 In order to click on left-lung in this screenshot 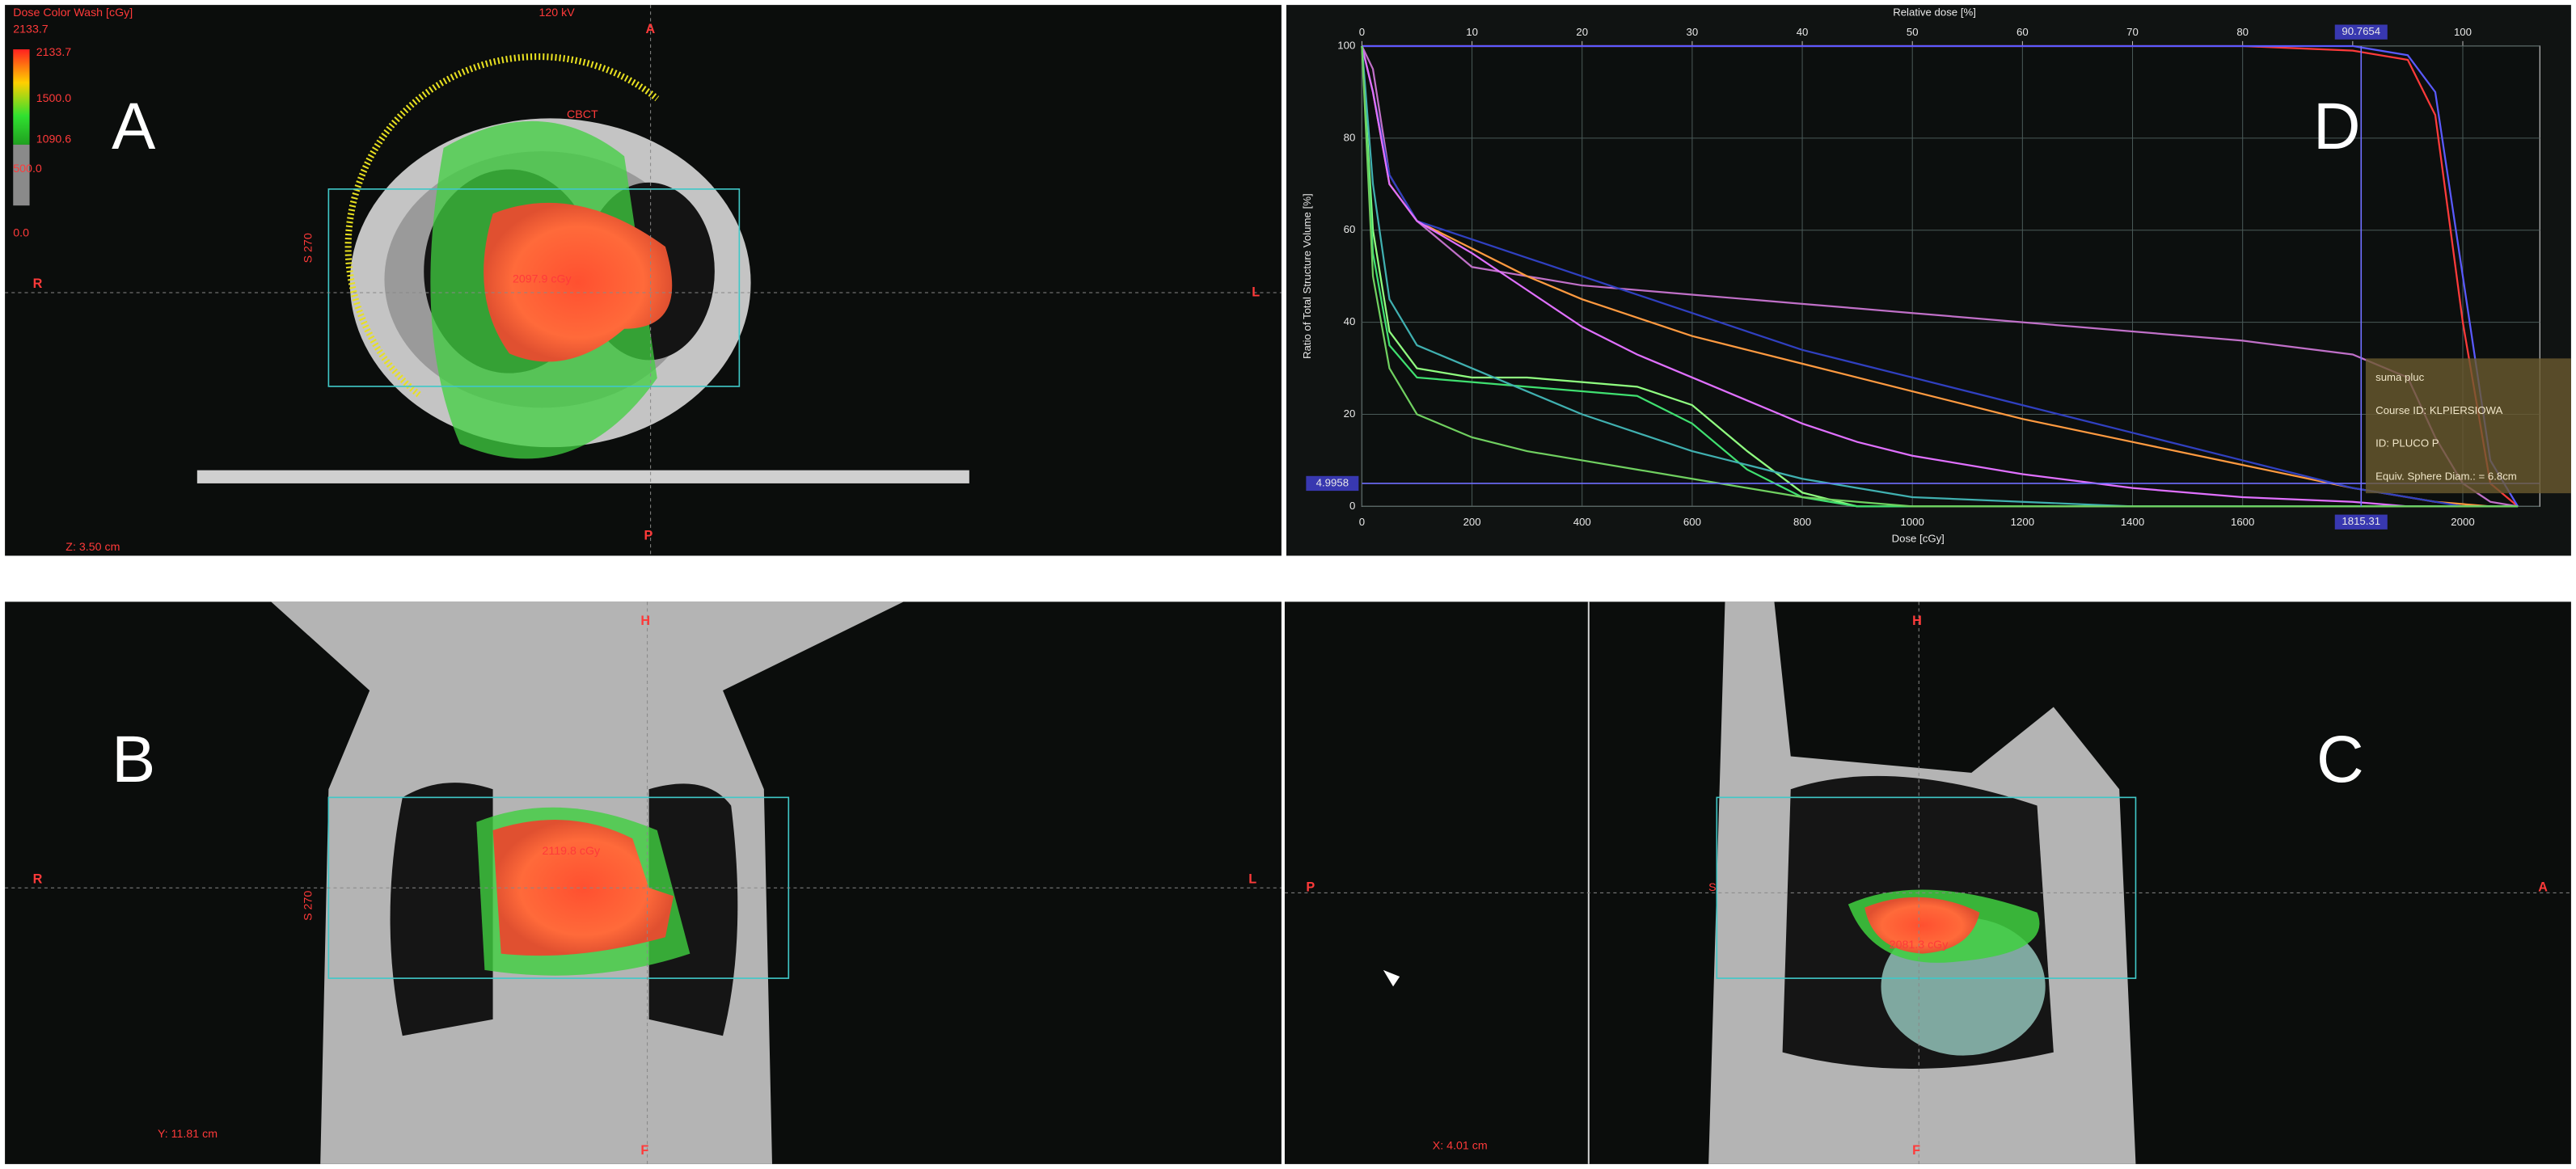, I will do `click(693, 909)`.